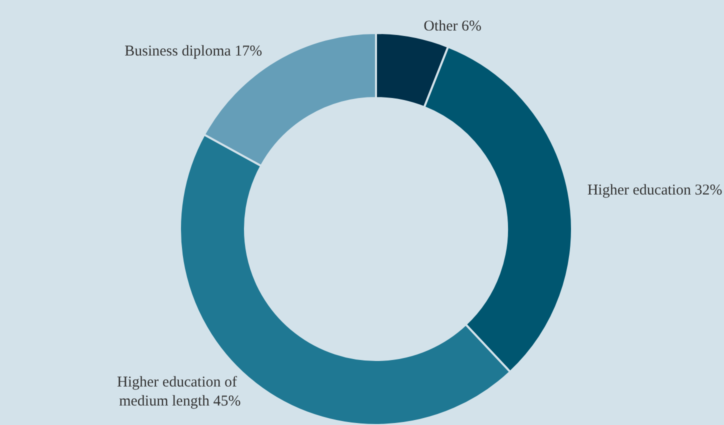  I want to click on slice-label: Higher education of medium length 45%, so click(179, 392).